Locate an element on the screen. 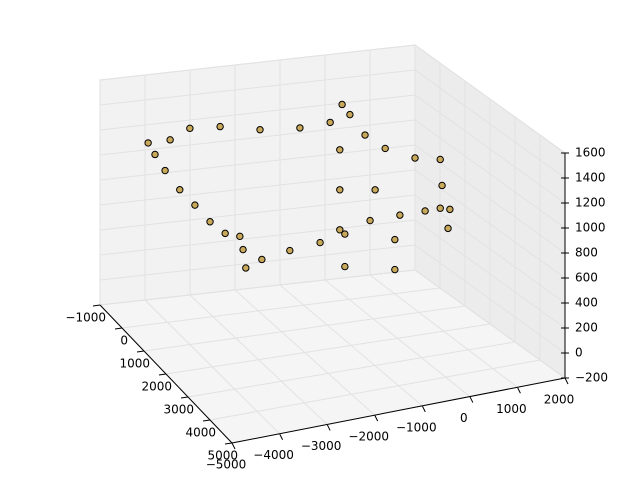 The image size is (640, 480). y-tick-label: 5000 is located at coordinates (222, 456).